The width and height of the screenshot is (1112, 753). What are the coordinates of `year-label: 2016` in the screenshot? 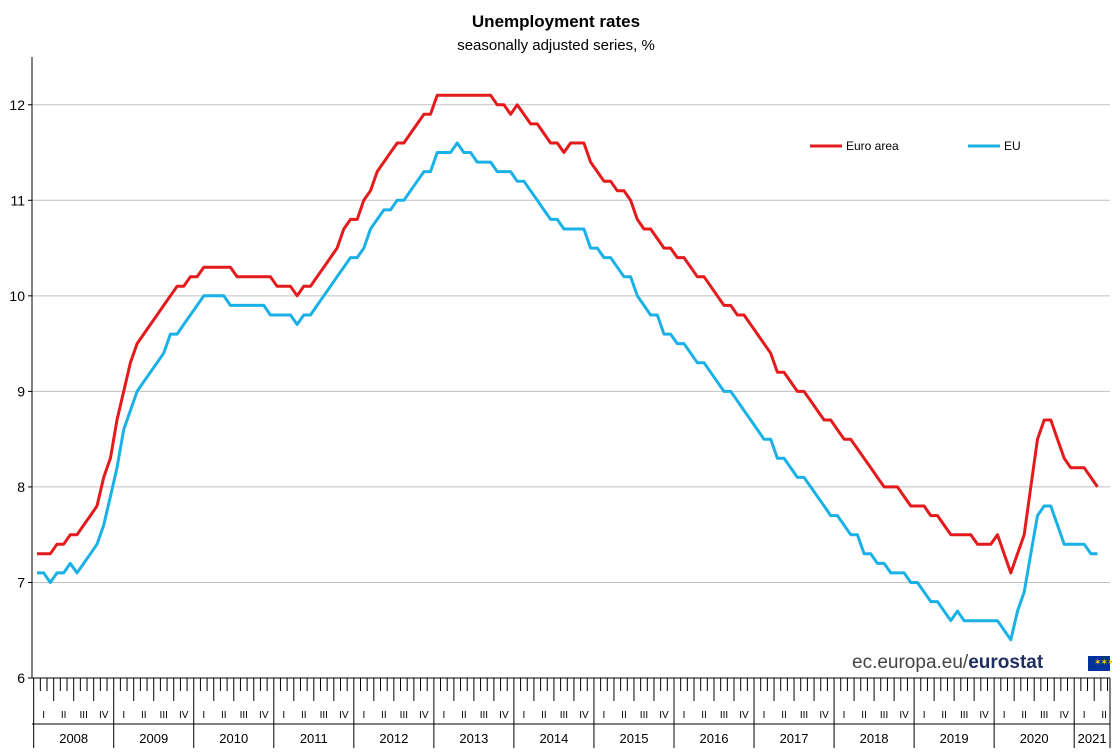 It's located at (714, 738).